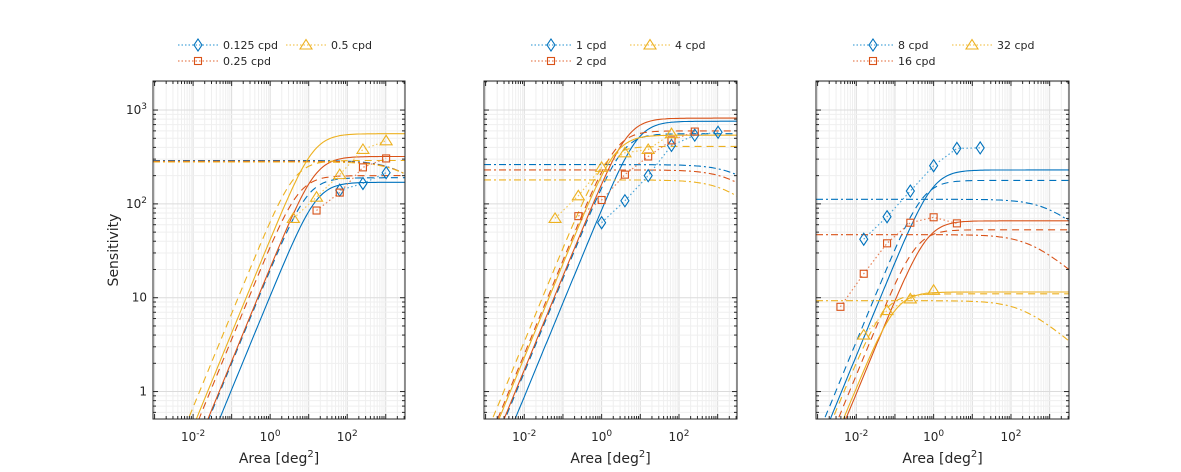 This screenshot has width=1181, height=472. I want to click on legend-label: 4 cpd, so click(690, 45).